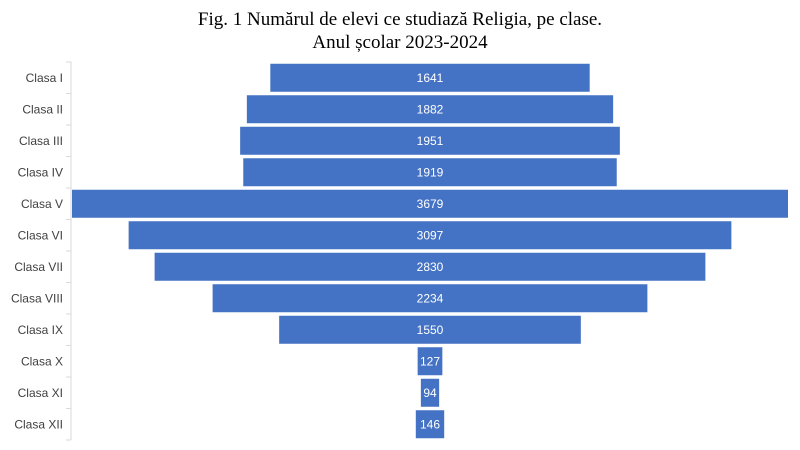 This screenshot has width=800, height=450. What do you see at coordinates (38, 267) in the screenshot?
I see `category-label: Clasa VII` at bounding box center [38, 267].